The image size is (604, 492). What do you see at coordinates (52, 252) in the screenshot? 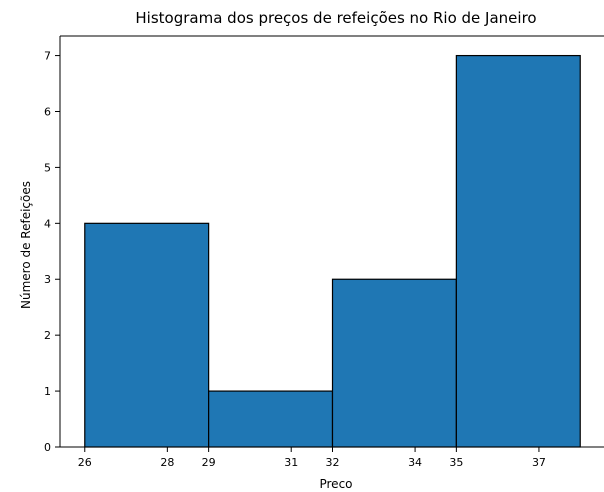
I see `y-ticks-group: 0 1 2 3 4 5 6 7` at bounding box center [52, 252].